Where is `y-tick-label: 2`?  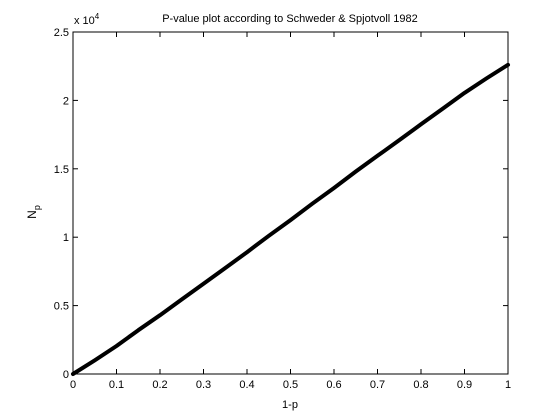
y-tick-label: 2 is located at coordinates (66, 101).